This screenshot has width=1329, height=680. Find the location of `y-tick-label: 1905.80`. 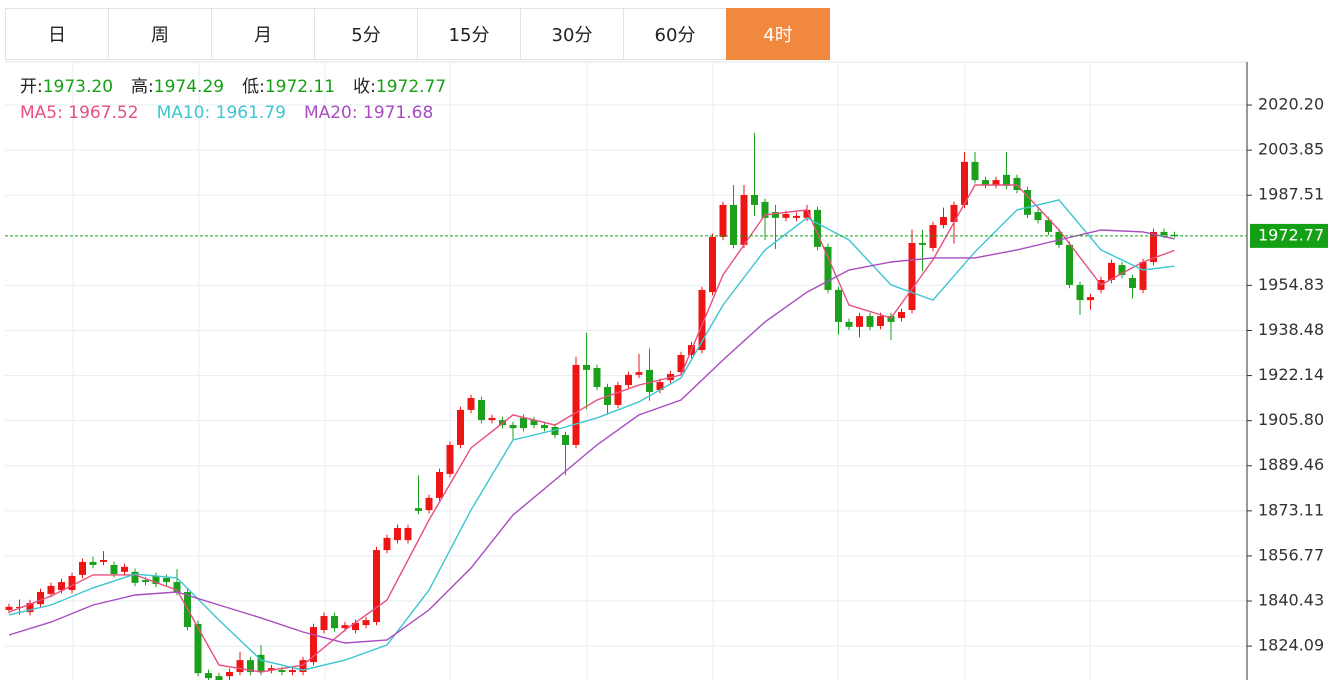

y-tick-label: 1905.80 is located at coordinates (1291, 419).